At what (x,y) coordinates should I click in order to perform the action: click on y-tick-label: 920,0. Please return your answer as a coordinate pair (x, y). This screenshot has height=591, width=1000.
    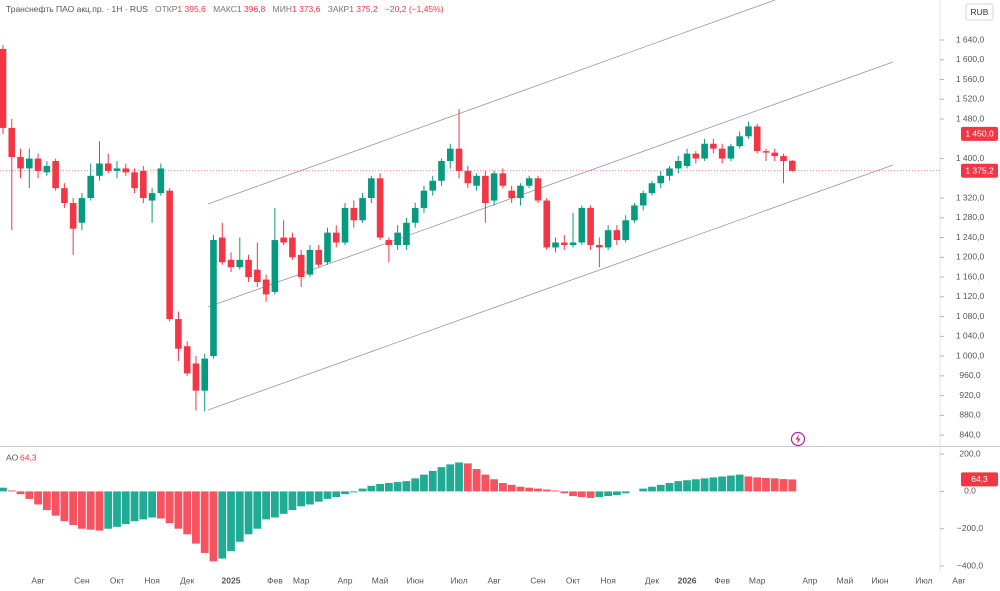
    Looking at the image, I should click on (970, 395).